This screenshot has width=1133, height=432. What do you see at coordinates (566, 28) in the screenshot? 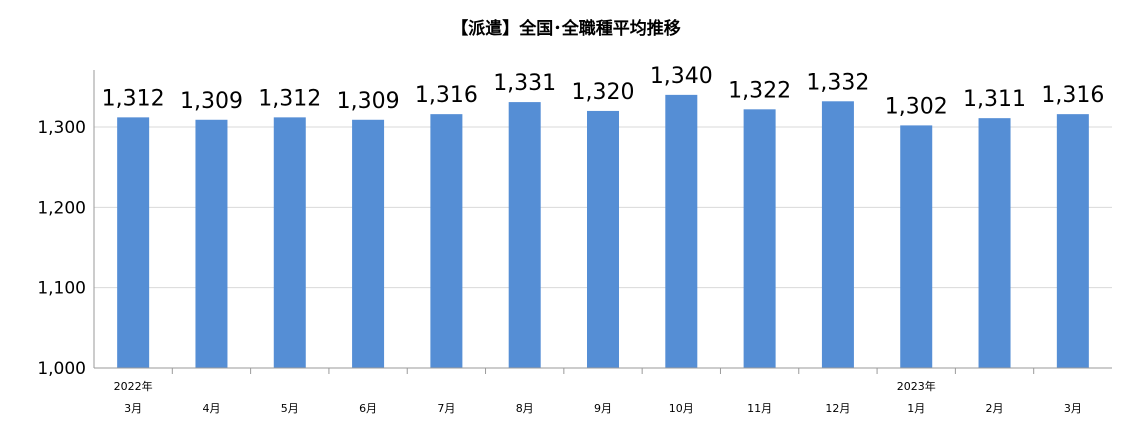
I see `chart-title: 【派遣】全国･全職種平均推移` at bounding box center [566, 28].